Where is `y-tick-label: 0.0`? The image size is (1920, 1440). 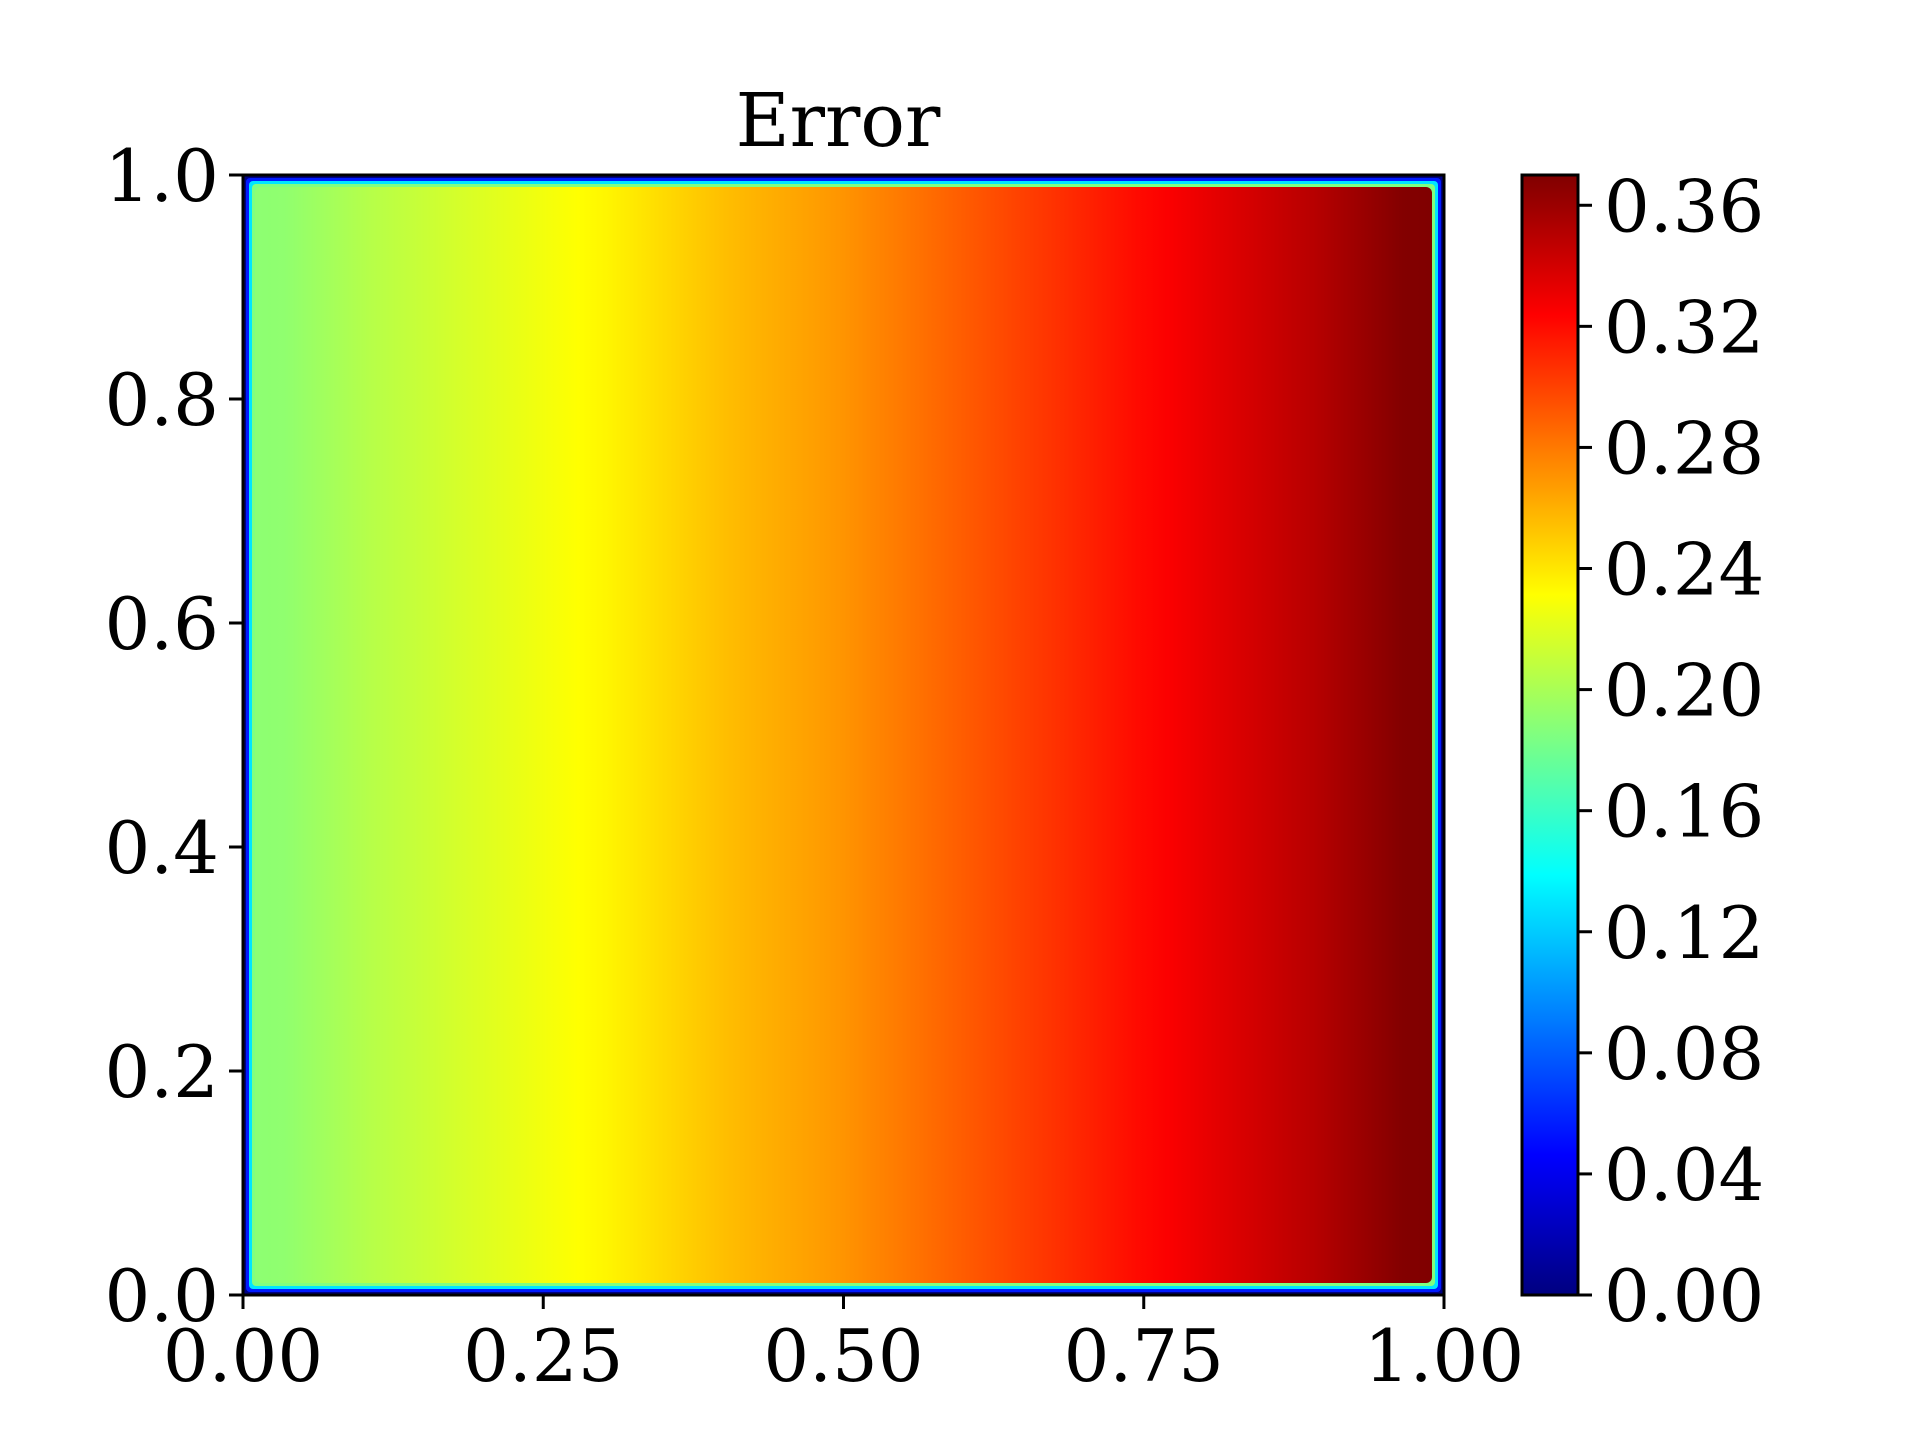 y-tick-label: 0.0 is located at coordinates (161, 1296).